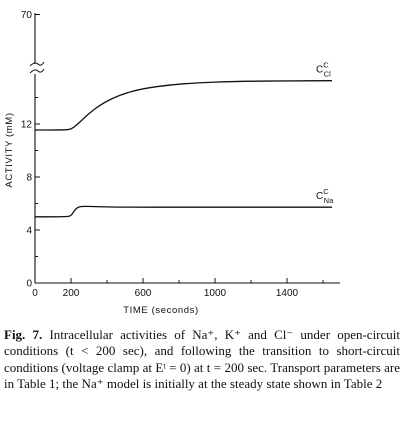 The height and width of the screenshot is (421, 404). I want to click on y-axis-title: ACTIVITY (mM), so click(9, 149).